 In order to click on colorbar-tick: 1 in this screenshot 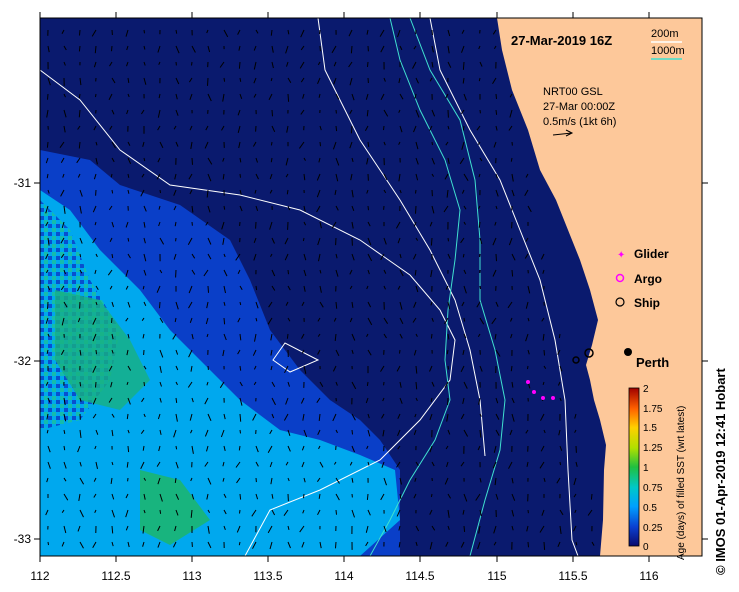, I will do `click(646, 468)`.